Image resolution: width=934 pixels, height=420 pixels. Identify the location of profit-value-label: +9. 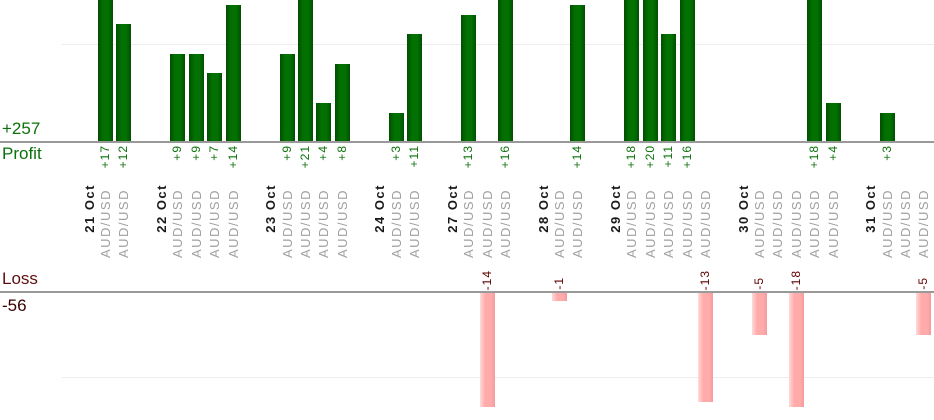
(196, 153).